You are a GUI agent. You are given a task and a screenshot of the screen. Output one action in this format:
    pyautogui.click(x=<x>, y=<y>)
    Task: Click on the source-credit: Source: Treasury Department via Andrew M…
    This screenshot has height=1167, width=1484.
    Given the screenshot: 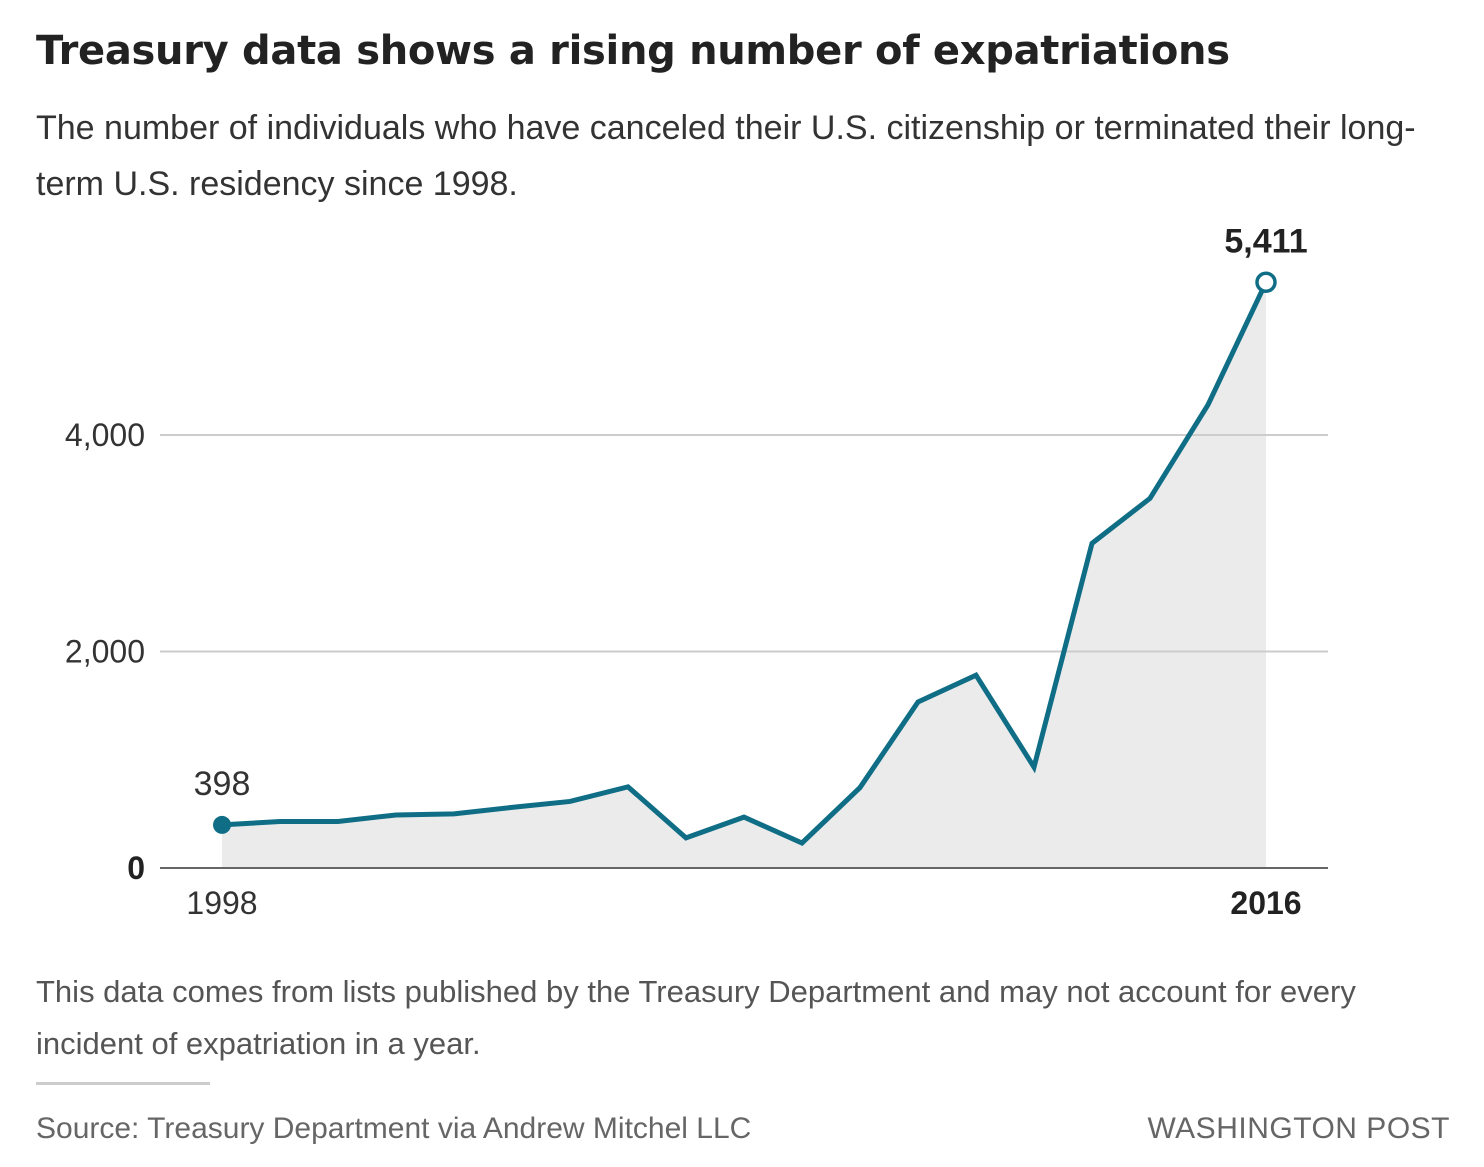 What is the action you would take?
    pyautogui.click(x=394, y=1128)
    